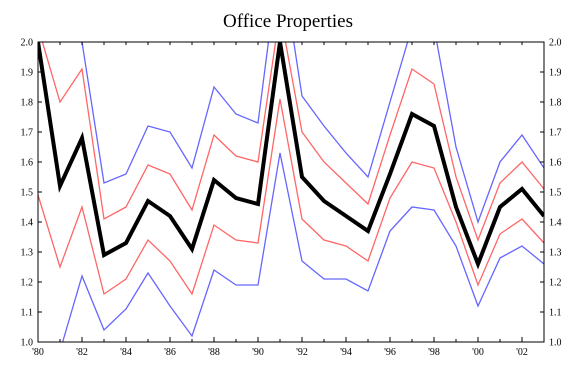 The width and height of the screenshot is (576, 369). What do you see at coordinates (555, 73) in the screenshot?
I see `y-tick-label-right: 1.9` at bounding box center [555, 73].